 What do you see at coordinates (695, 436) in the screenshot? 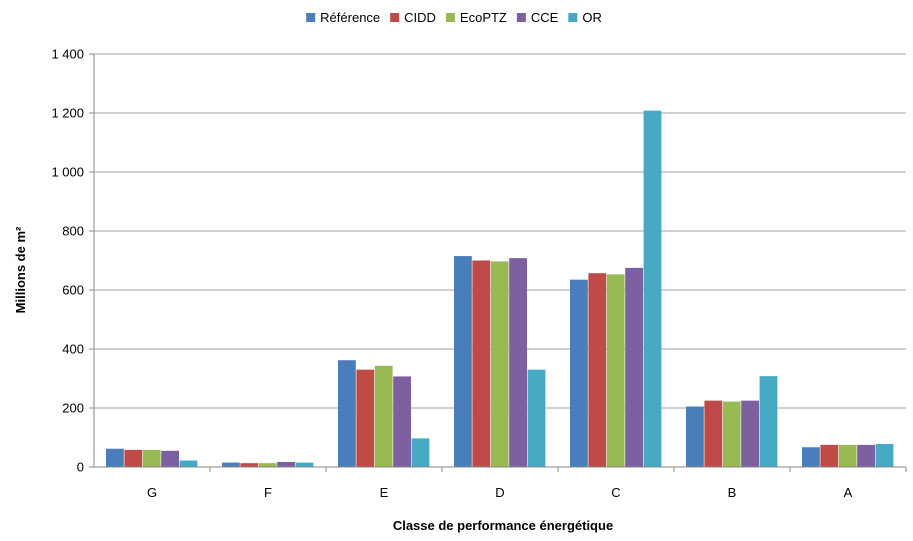
I see `bar-rfrence-b` at bounding box center [695, 436].